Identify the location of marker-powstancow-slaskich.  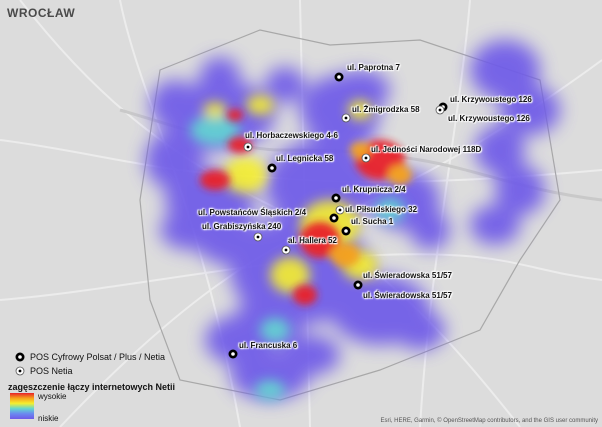
(334, 218).